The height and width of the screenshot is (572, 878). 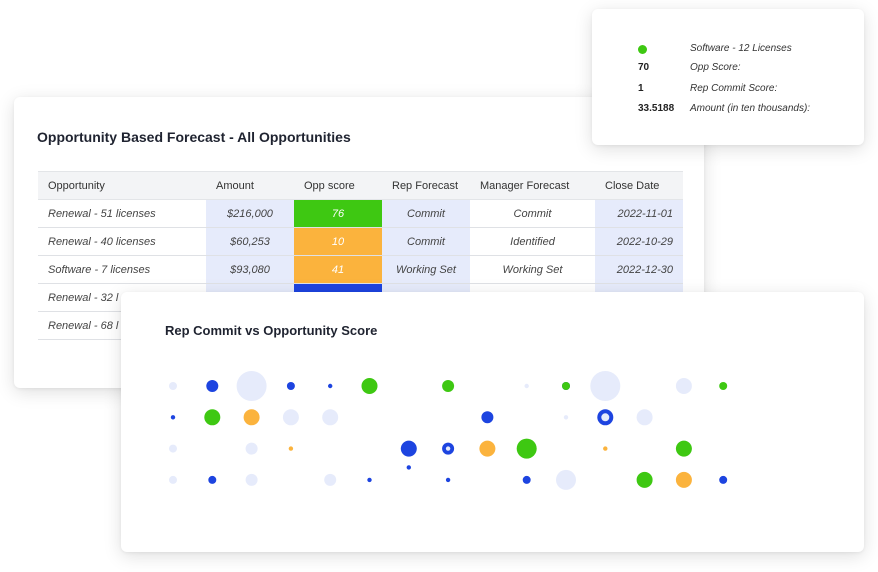 I want to click on cell-opportunity: Renewal - 51 licenses, so click(x=122, y=213).